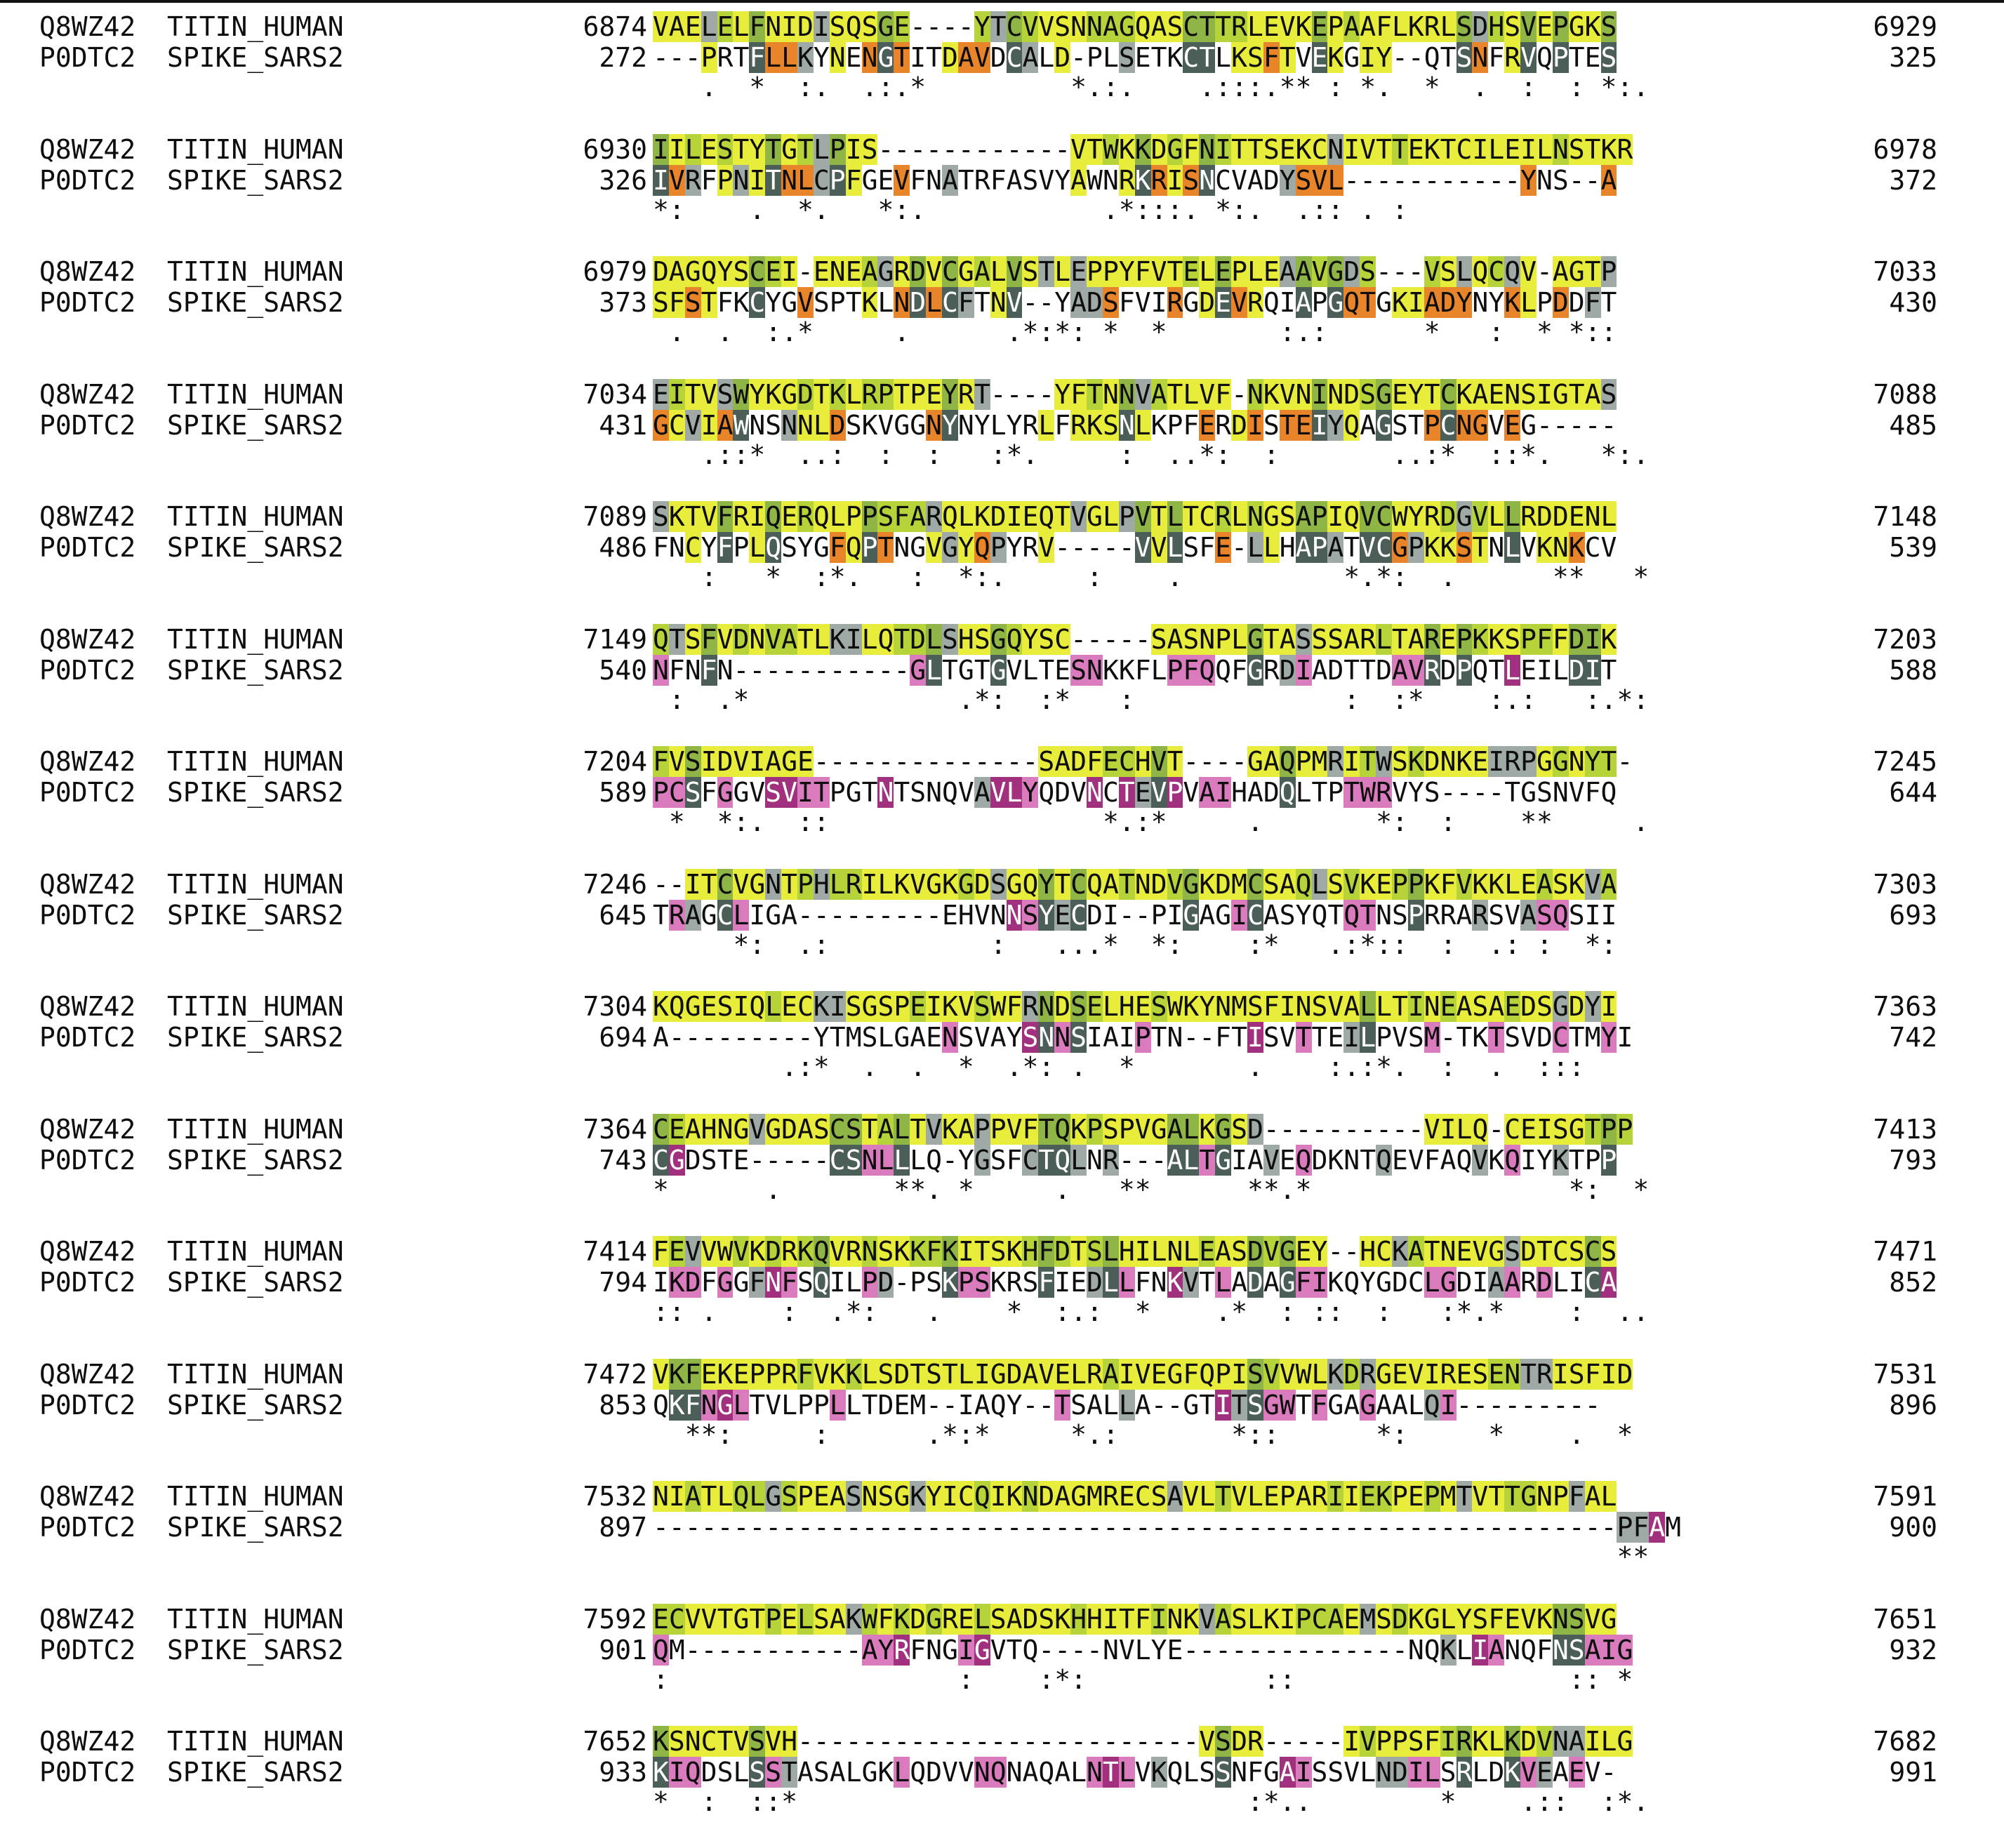 The width and height of the screenshot is (2004, 1848). Describe the element at coordinates (1913, 1160) in the screenshot. I see `end-position: 793` at that location.